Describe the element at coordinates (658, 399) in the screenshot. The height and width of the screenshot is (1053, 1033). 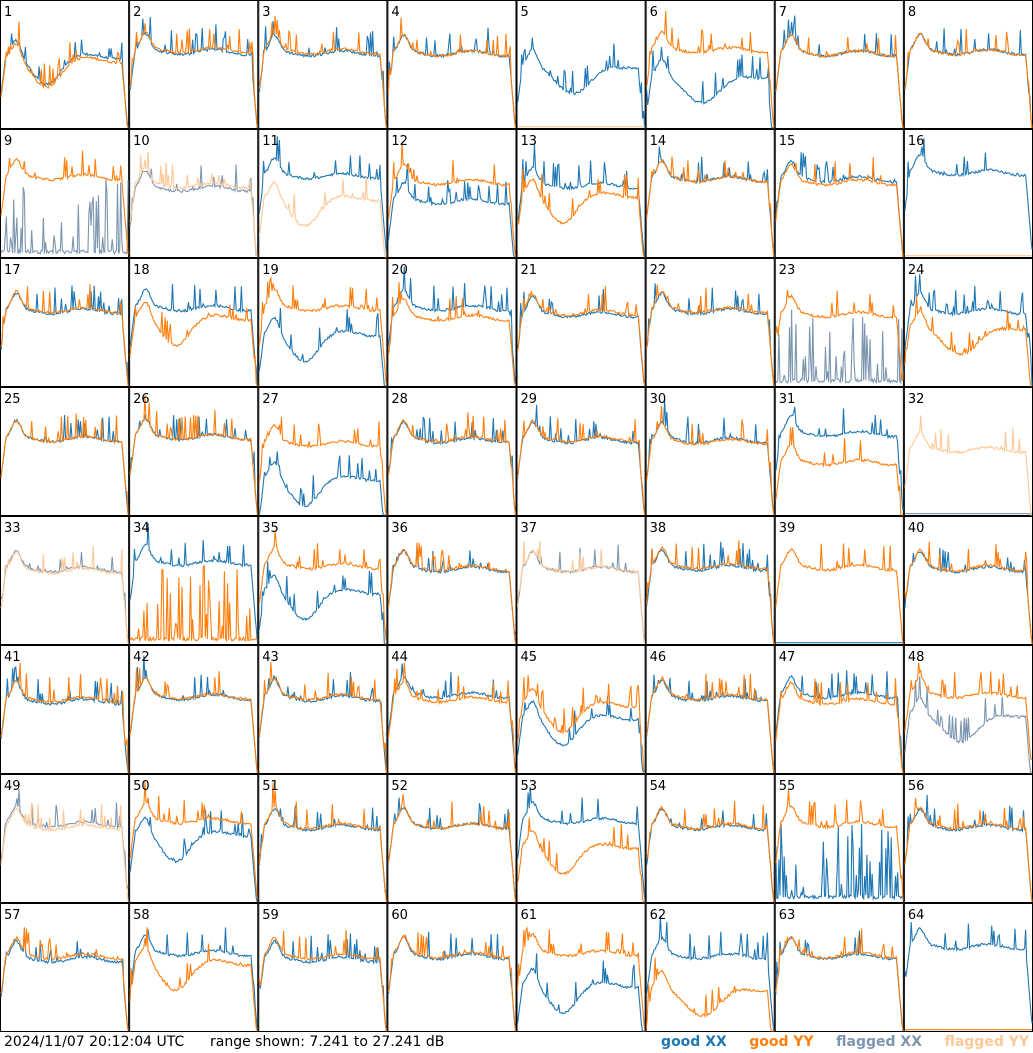
I see `panel-label: 30` at that location.